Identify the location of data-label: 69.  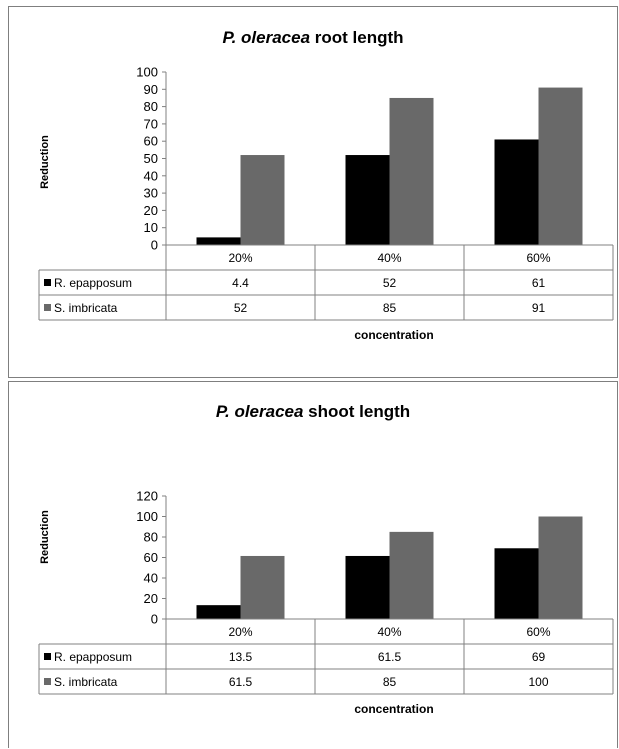
(539, 657).